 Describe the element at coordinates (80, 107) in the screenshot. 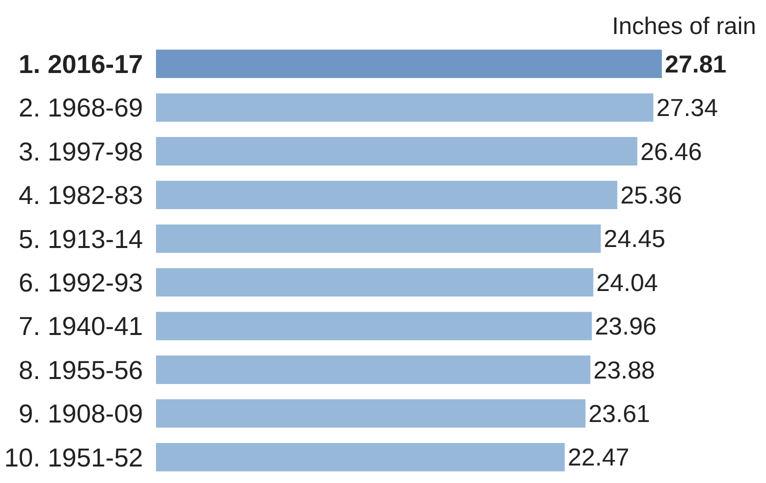

I see `y-tick-label: 2. 1968-69` at that location.